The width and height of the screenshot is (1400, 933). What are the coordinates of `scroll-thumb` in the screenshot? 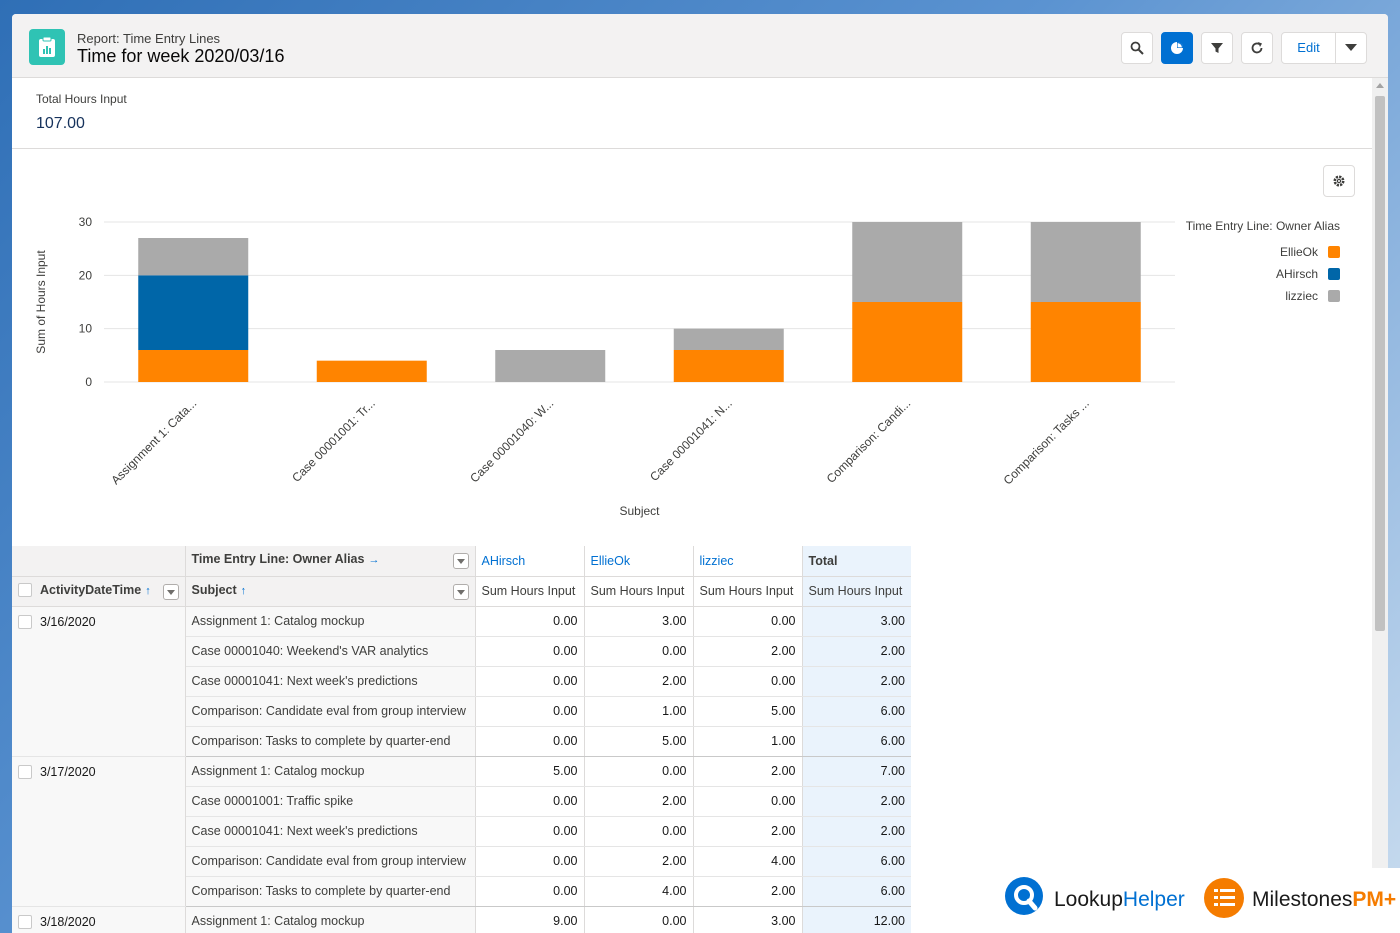 It's located at (1380, 363).